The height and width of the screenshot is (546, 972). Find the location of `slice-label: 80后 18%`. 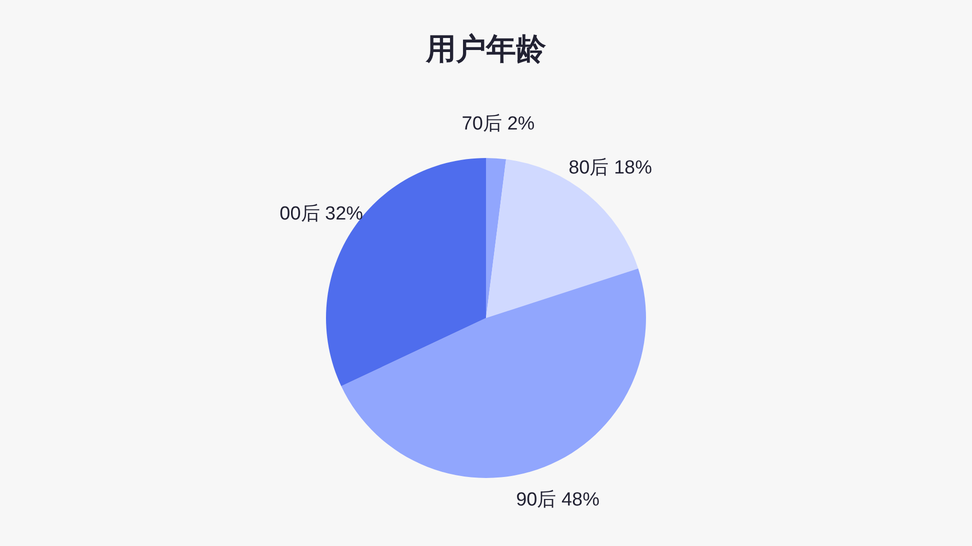

slice-label: 80后 18% is located at coordinates (610, 168).